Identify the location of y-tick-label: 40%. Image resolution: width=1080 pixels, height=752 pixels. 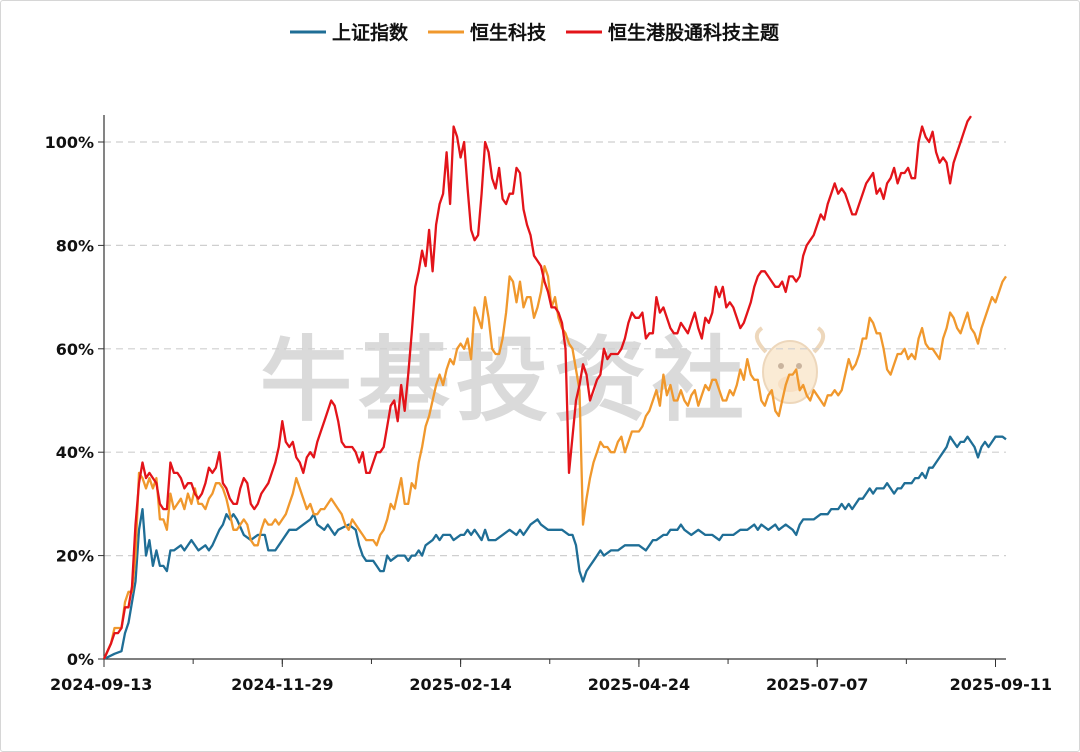
(75, 452).